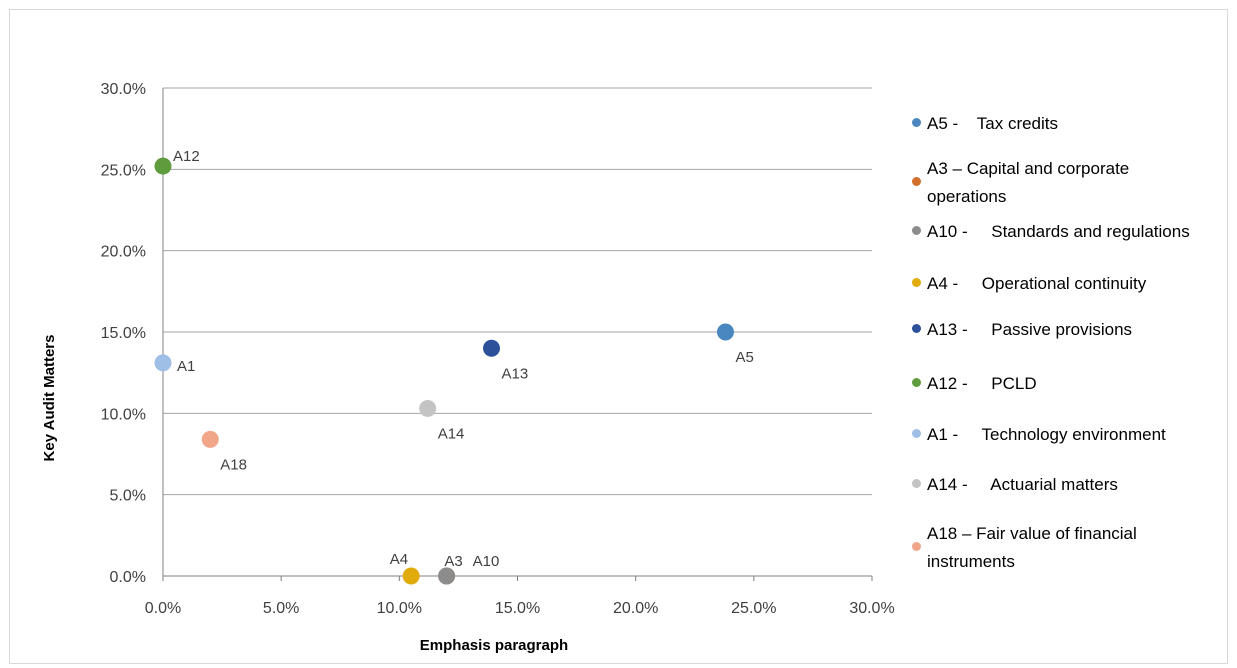  What do you see at coordinates (453, 561) in the screenshot?
I see `point-label-a3: A3` at bounding box center [453, 561].